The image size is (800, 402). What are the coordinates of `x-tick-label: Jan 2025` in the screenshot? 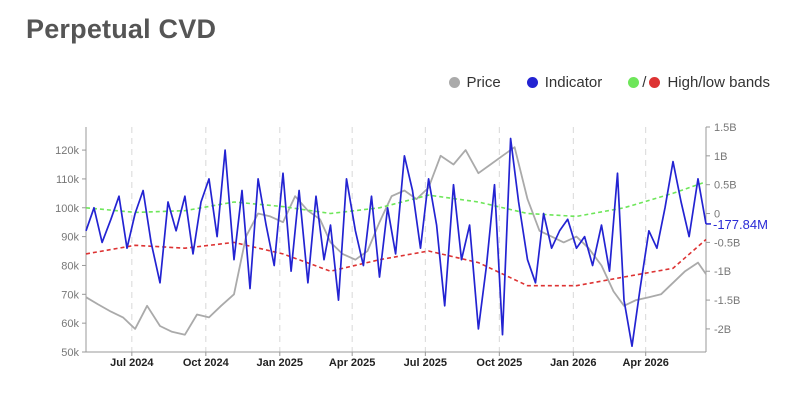 It's located at (280, 363).